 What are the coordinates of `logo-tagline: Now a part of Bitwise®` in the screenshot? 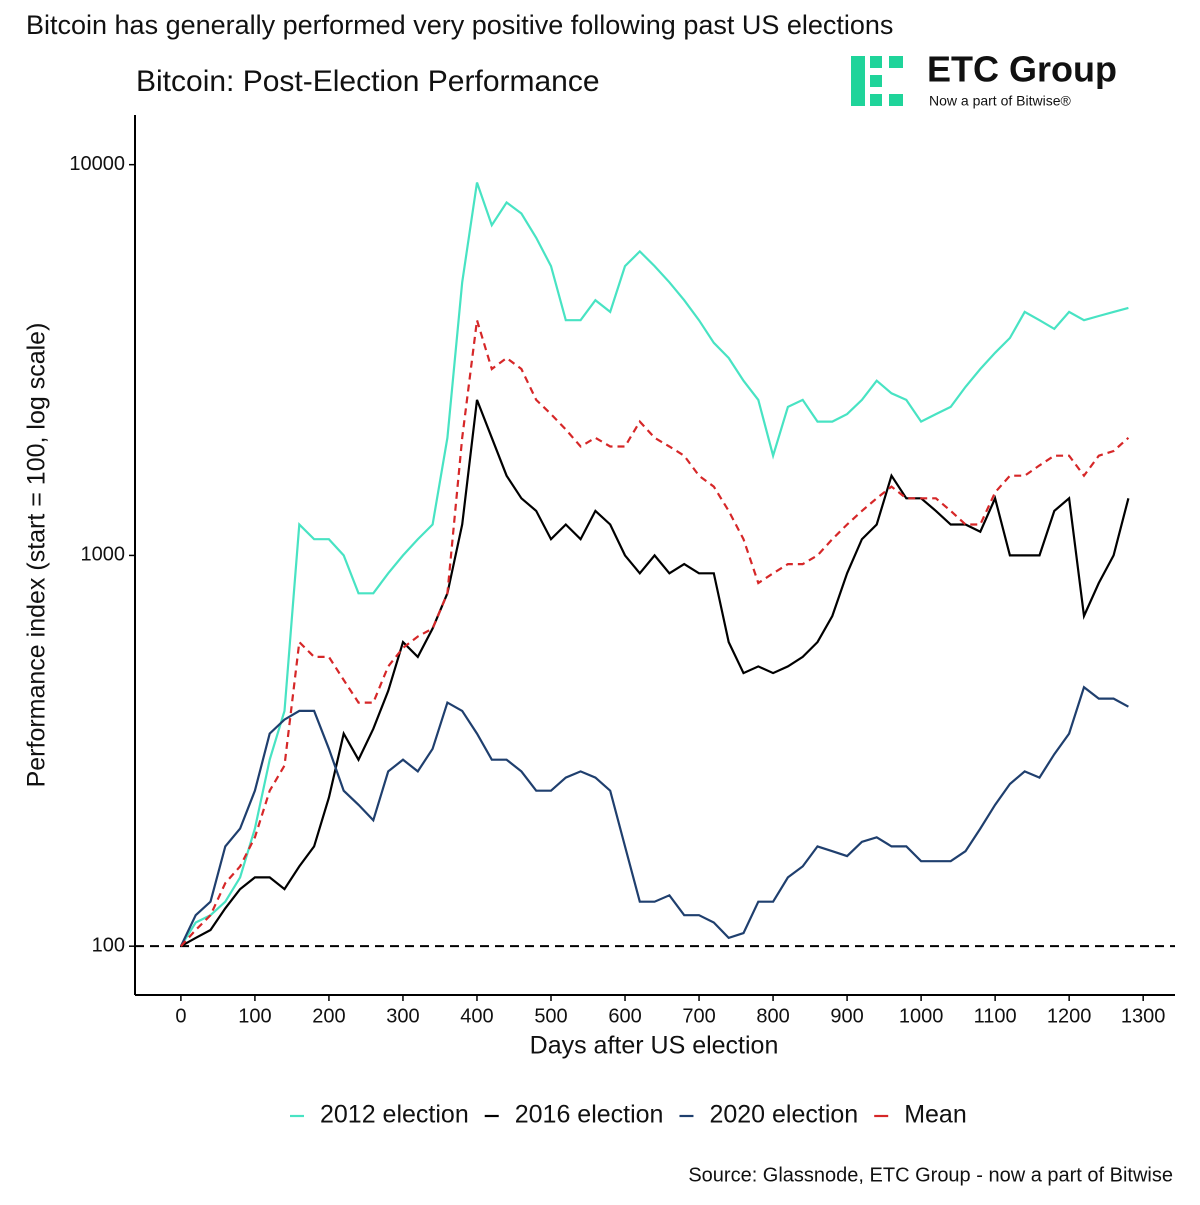 It's located at (1000, 101).